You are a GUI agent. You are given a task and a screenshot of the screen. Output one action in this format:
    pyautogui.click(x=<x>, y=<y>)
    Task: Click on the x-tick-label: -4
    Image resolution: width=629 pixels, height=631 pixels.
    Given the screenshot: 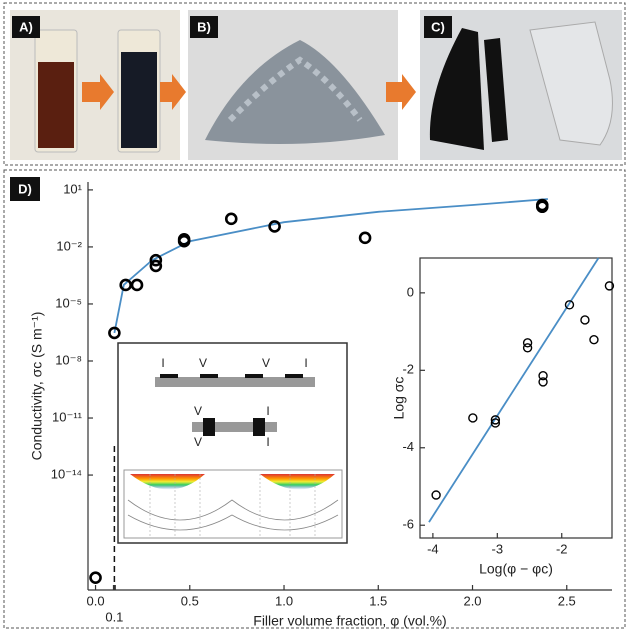 What is the action you would take?
    pyautogui.click(x=433, y=548)
    